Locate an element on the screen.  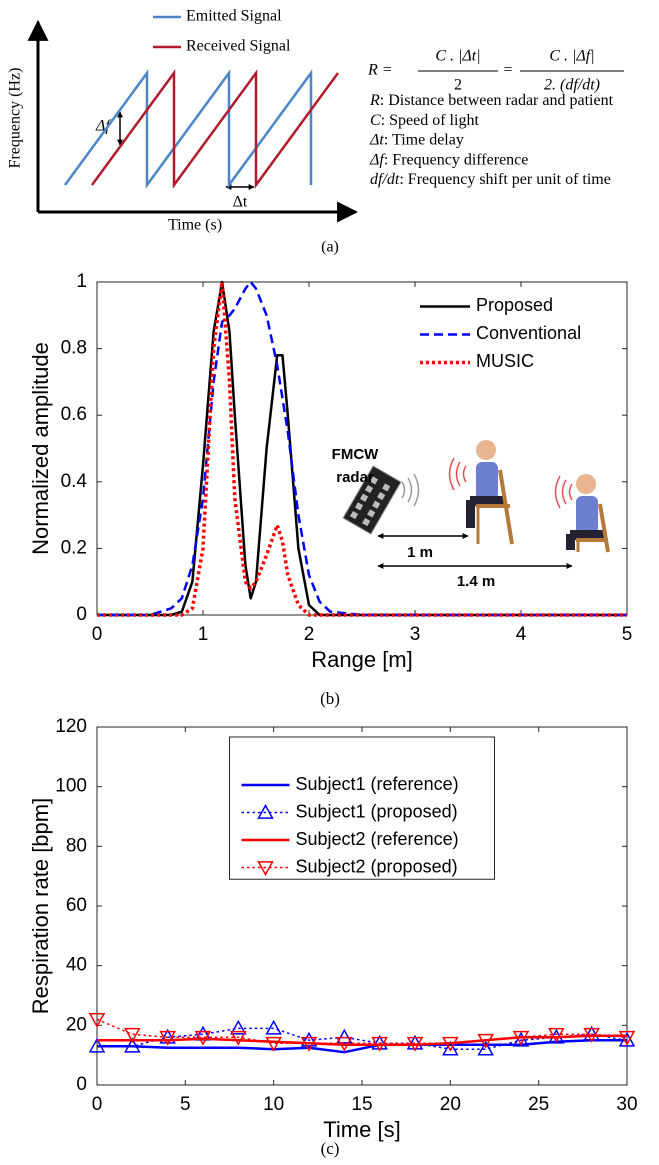
formula-lhs: R = is located at coordinates (380, 70).